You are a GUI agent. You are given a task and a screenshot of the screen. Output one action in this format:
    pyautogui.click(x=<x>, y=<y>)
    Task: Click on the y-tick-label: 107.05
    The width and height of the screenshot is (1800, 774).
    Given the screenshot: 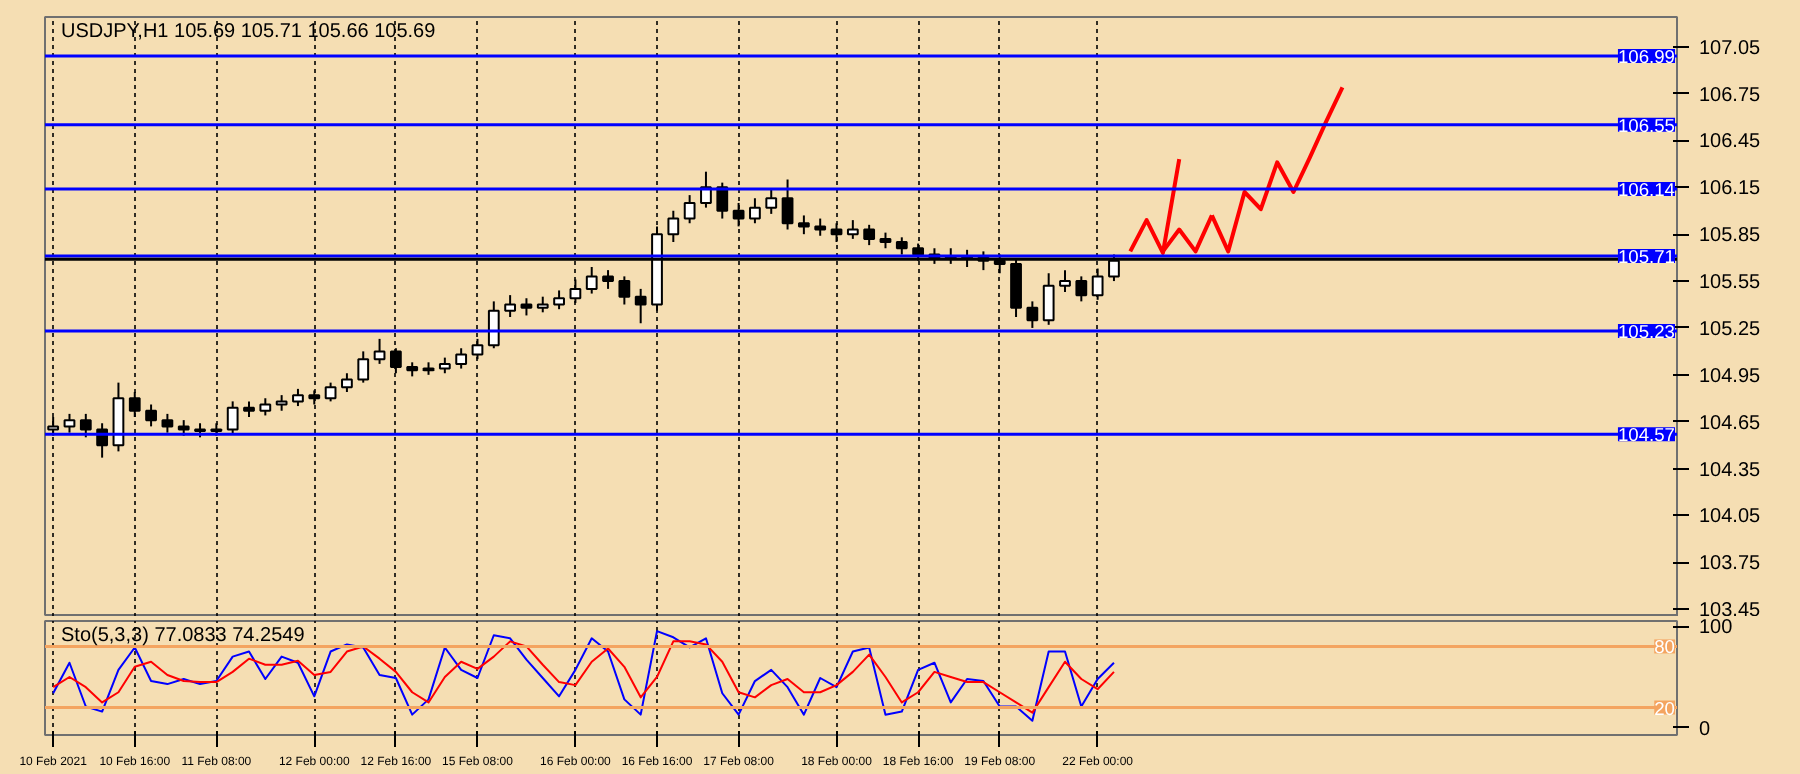 What is the action you would take?
    pyautogui.click(x=1730, y=48)
    